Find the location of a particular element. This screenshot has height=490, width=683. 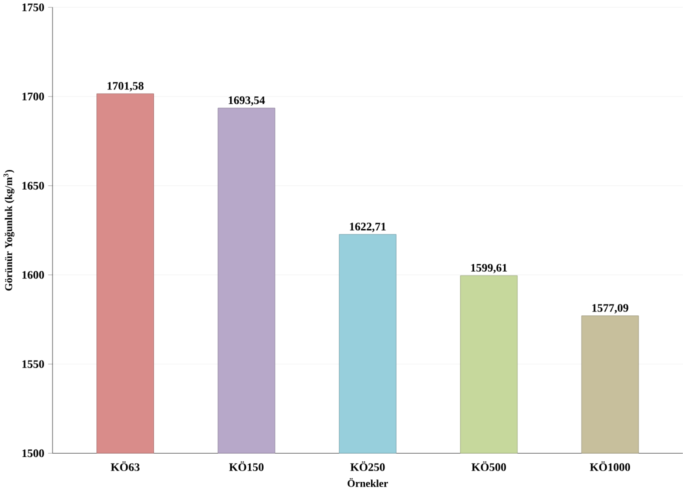

data-label: 1622,71 is located at coordinates (368, 227).